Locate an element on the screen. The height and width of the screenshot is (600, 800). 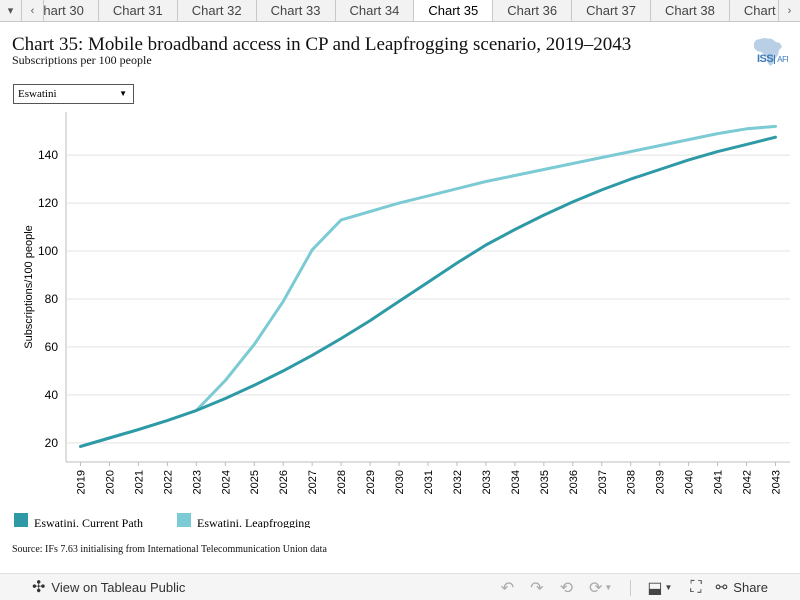
y-axis-label: Subscriptions/100 people is located at coordinates (29, 287).